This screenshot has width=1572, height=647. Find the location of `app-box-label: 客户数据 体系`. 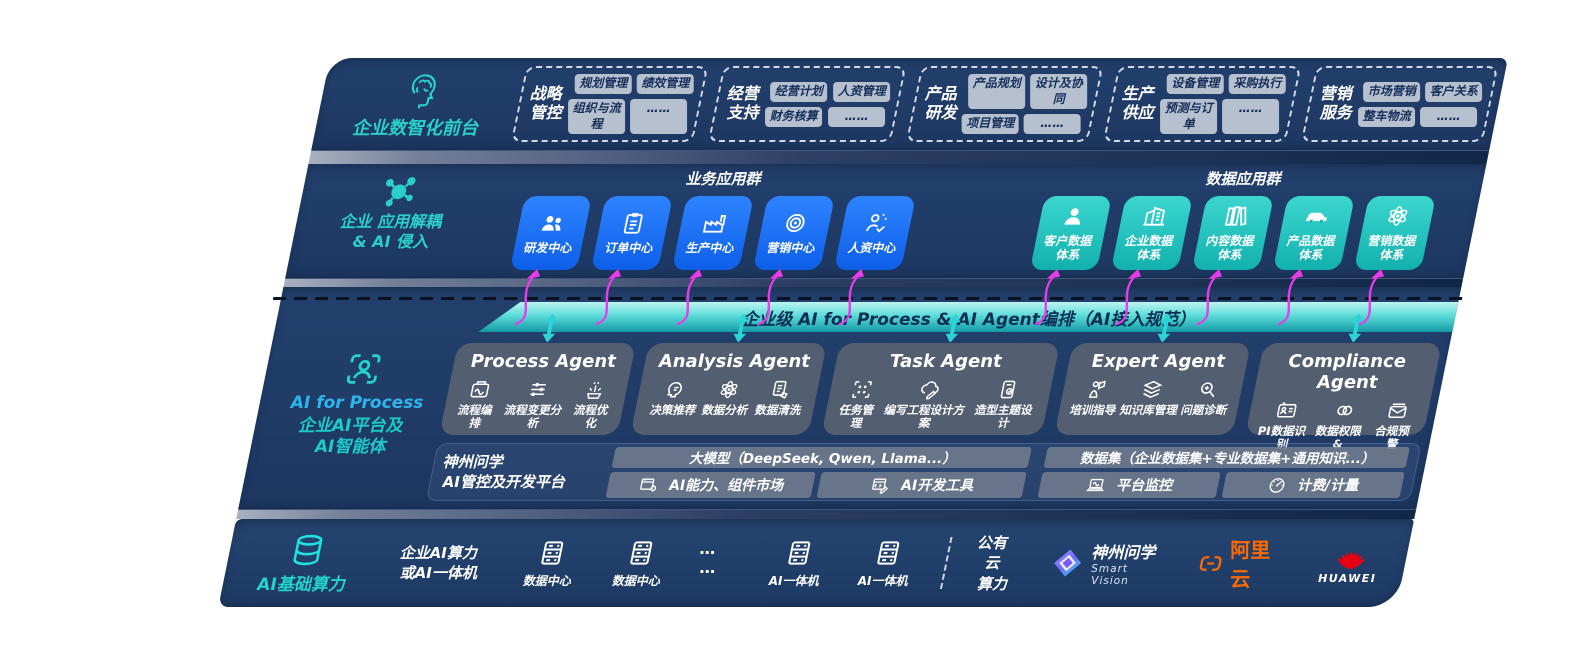

app-box-label: 客户数据 体系 is located at coordinates (1067, 248).